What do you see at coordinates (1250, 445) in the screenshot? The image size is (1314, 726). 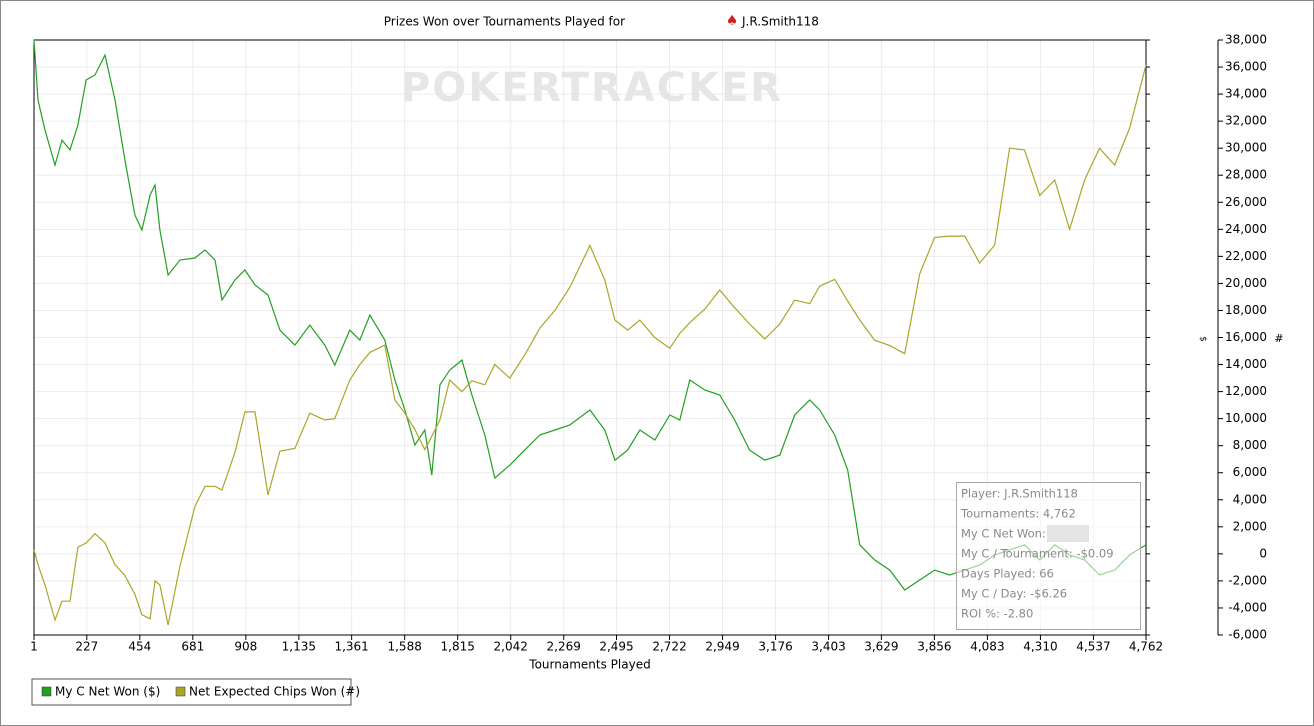 I see `y-tick-label: 8,000` at bounding box center [1250, 445].